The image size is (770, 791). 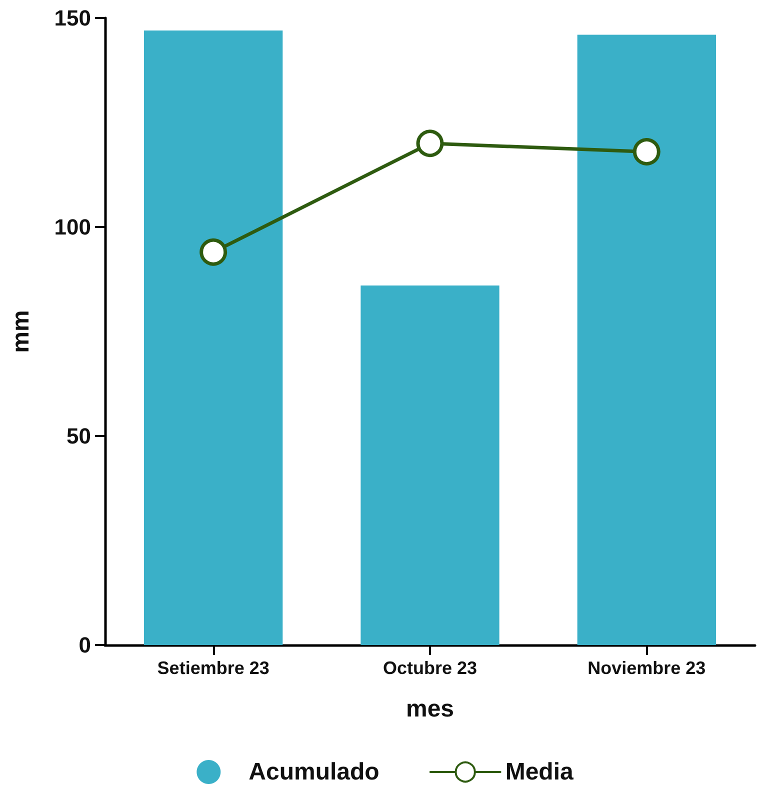 I want to click on y-tick-label: 0, so click(x=84, y=645).